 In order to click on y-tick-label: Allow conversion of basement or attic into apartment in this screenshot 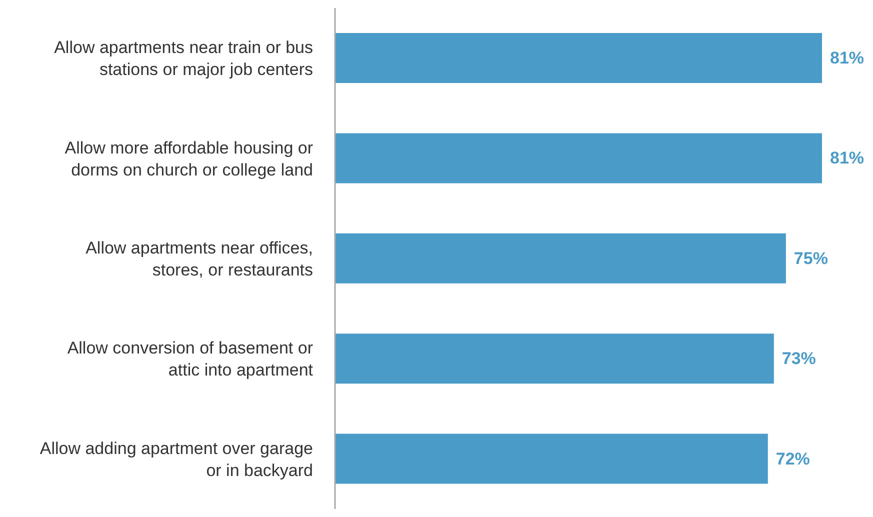, I will do `click(190, 359)`.